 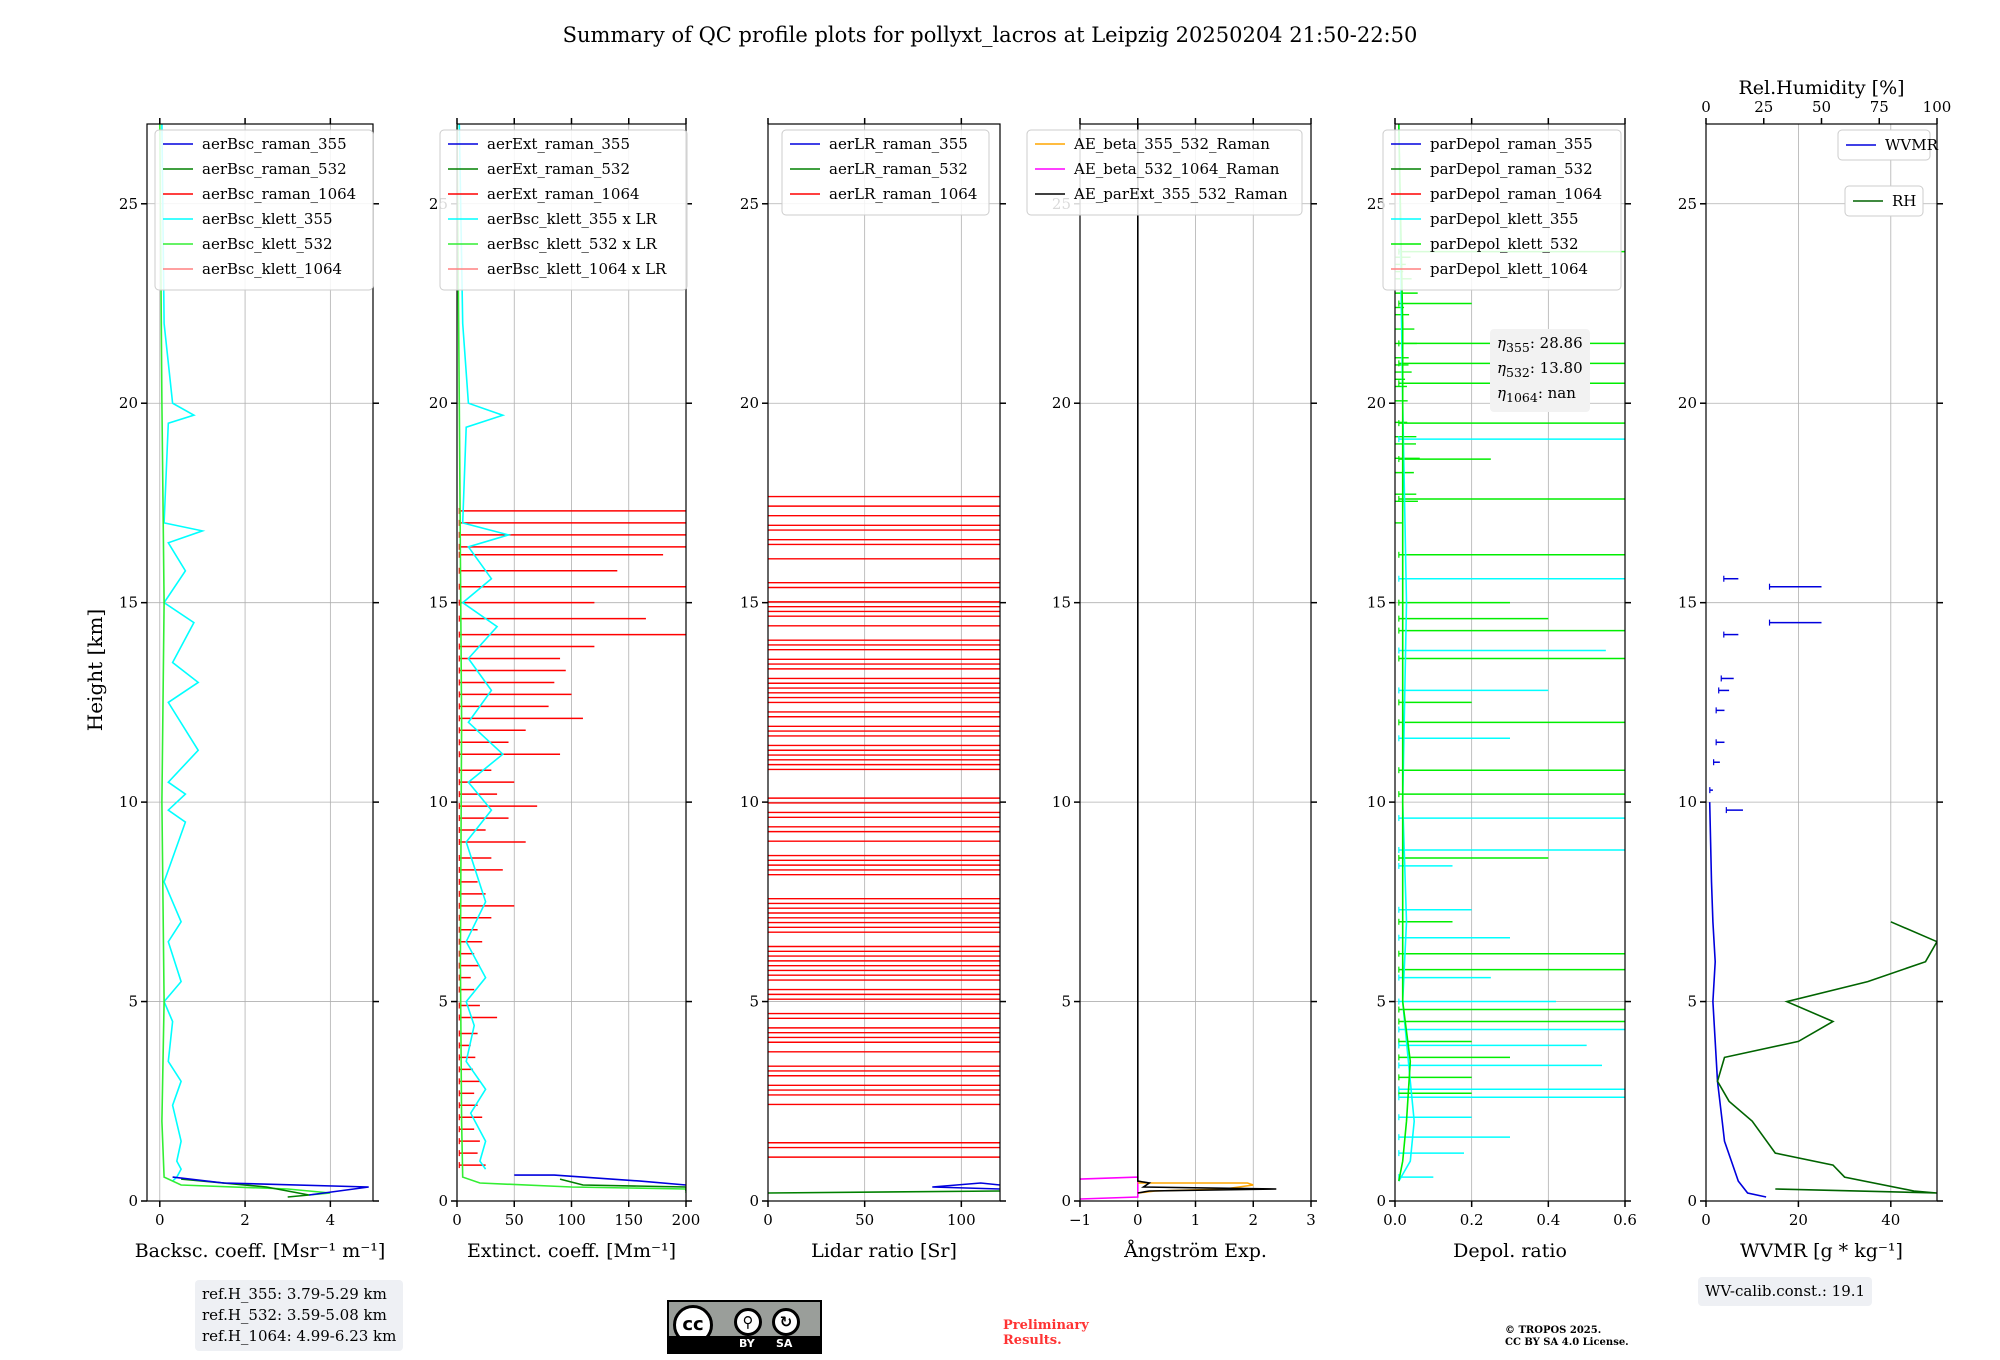 I want to click on copyright-line-1: © TROPOS 2025., so click(x=1553, y=1330).